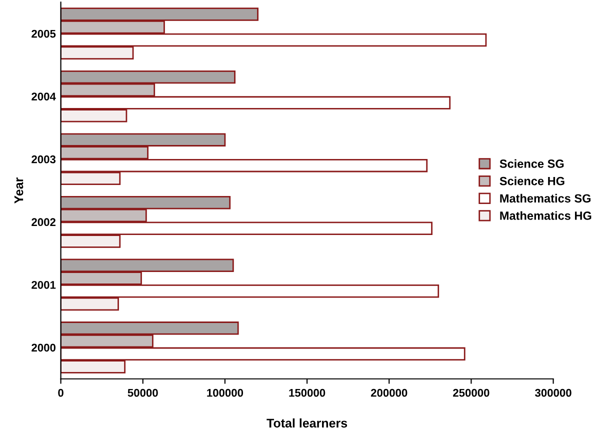 Image resolution: width=608 pixels, height=438 pixels. Describe the element at coordinates (307, 423) in the screenshot. I see `x-axis-title: Total learners` at that location.